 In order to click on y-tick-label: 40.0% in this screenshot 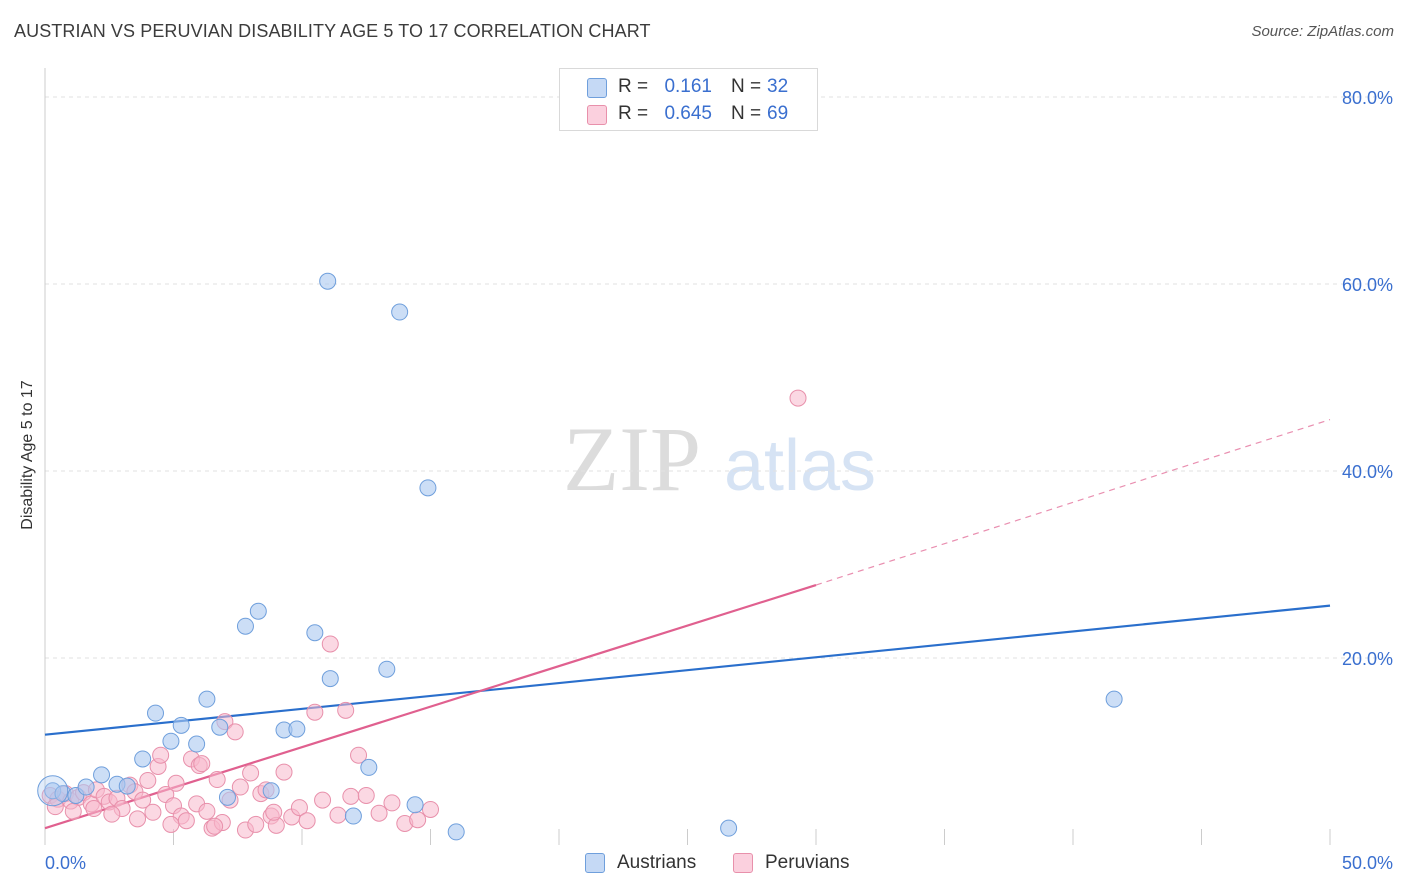, I will do `click(1367, 472)`.